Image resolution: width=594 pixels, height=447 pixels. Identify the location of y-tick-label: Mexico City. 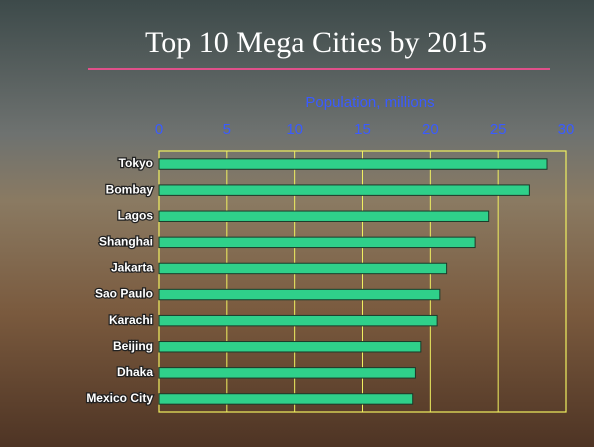
(119, 398).